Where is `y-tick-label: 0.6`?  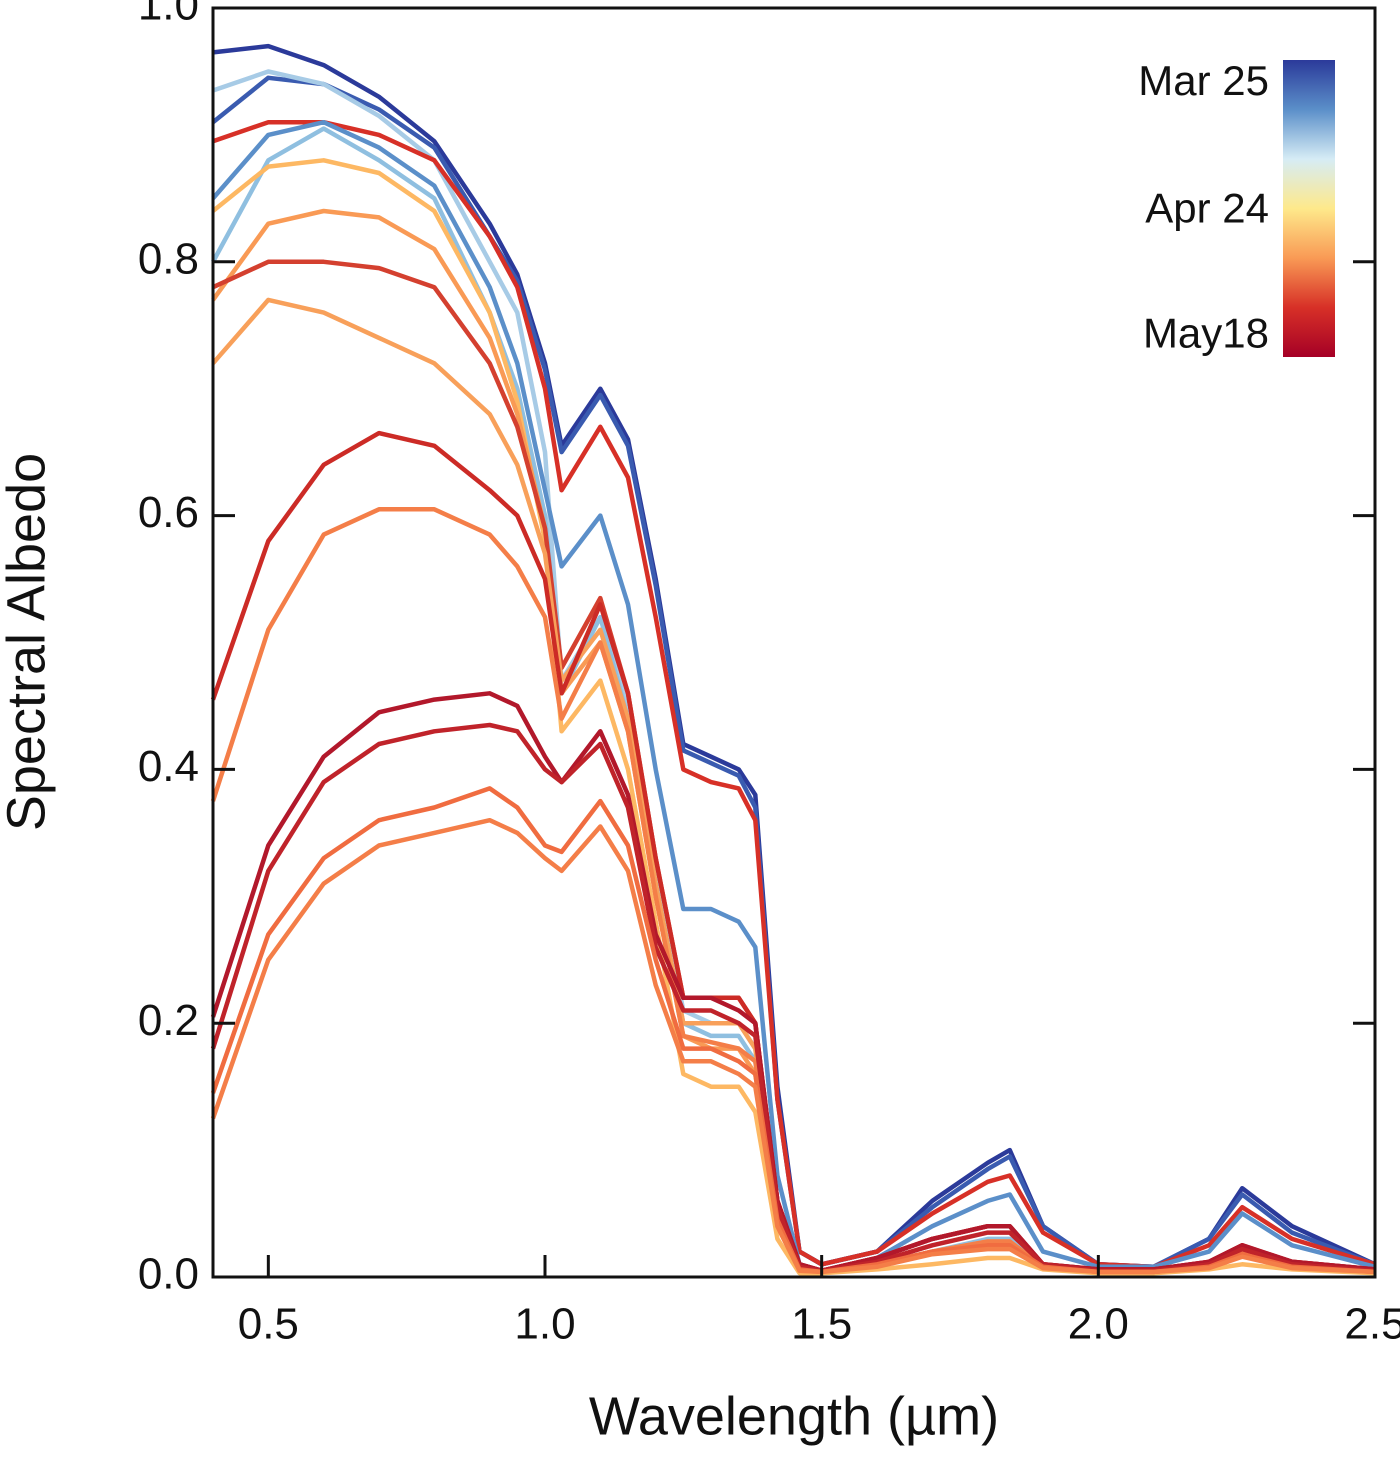 y-tick-label: 0.6 is located at coordinates (168, 512).